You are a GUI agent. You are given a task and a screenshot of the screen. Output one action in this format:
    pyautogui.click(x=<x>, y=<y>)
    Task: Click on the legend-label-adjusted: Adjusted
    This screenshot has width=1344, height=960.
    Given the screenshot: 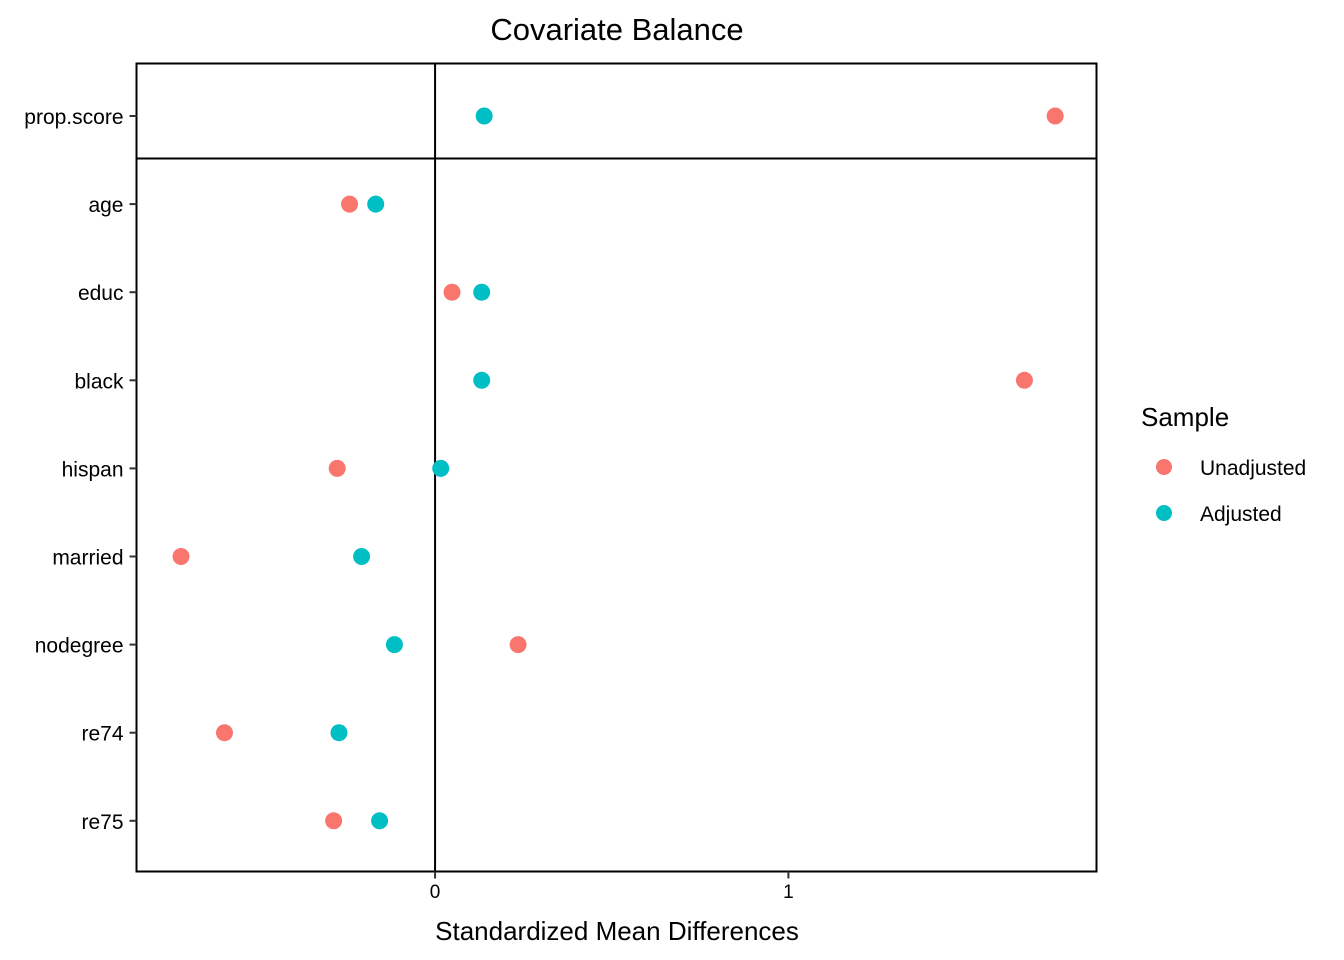 What is the action you would take?
    pyautogui.click(x=1241, y=514)
    